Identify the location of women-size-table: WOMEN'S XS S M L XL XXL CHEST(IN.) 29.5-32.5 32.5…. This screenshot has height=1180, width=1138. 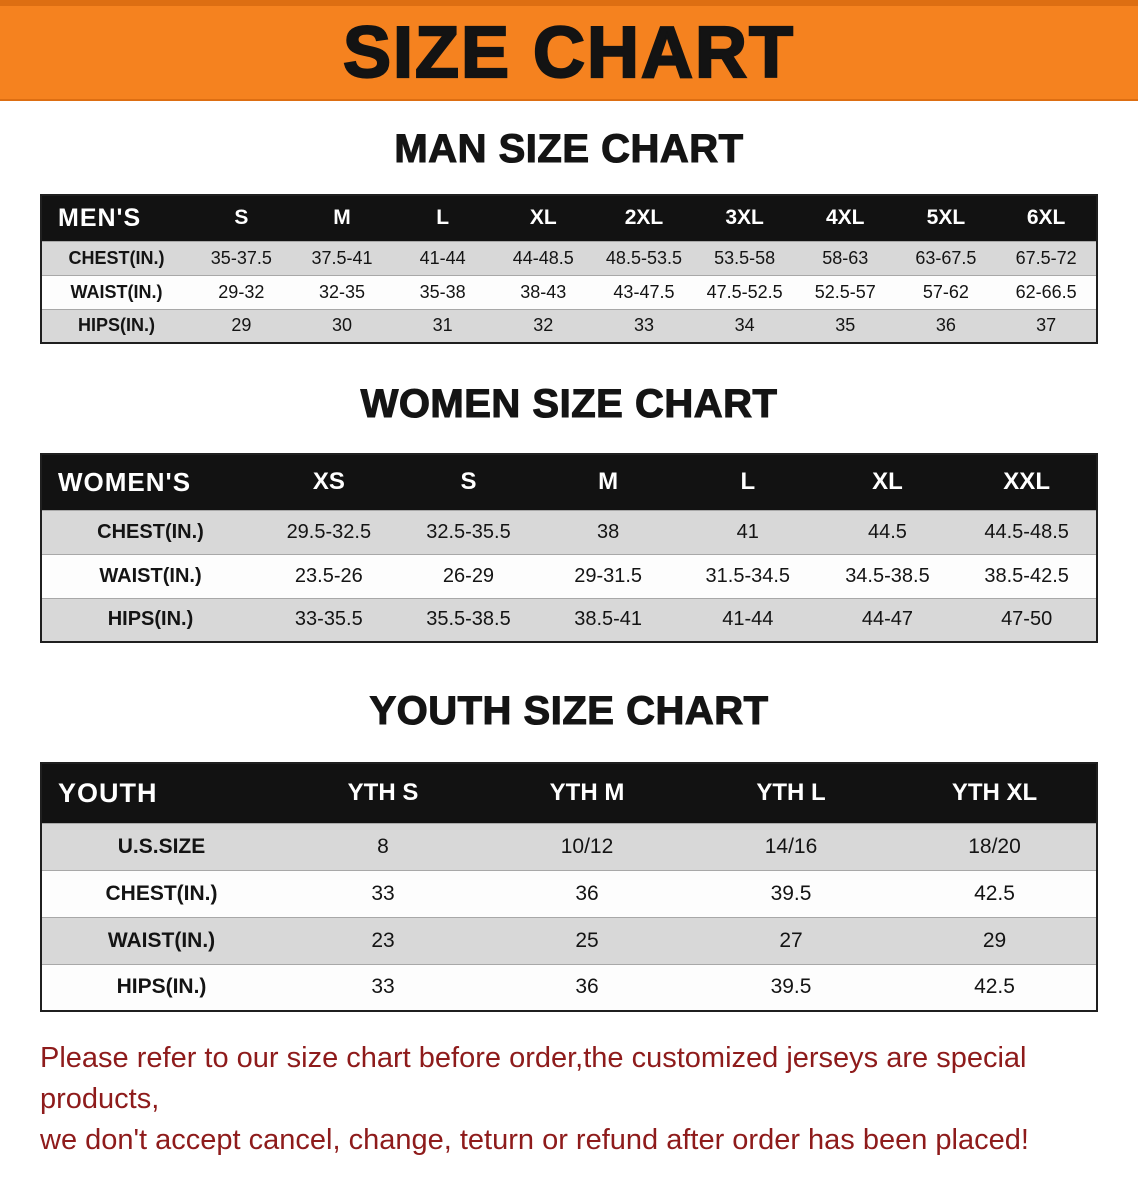
(569, 548).